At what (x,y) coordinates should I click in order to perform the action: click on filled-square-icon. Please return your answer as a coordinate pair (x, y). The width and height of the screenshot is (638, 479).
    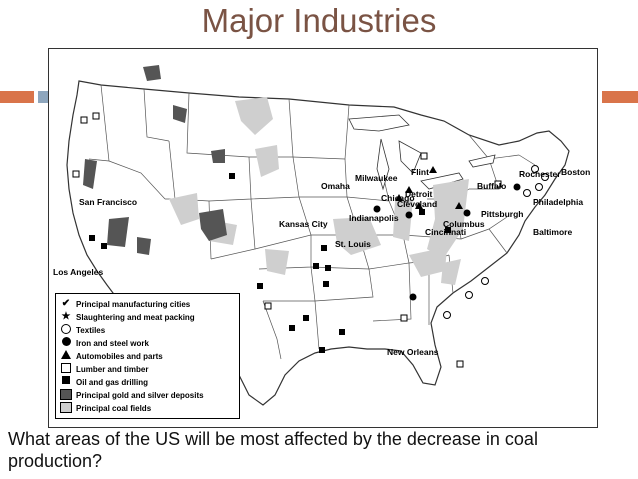
    Looking at the image, I should click on (66, 382).